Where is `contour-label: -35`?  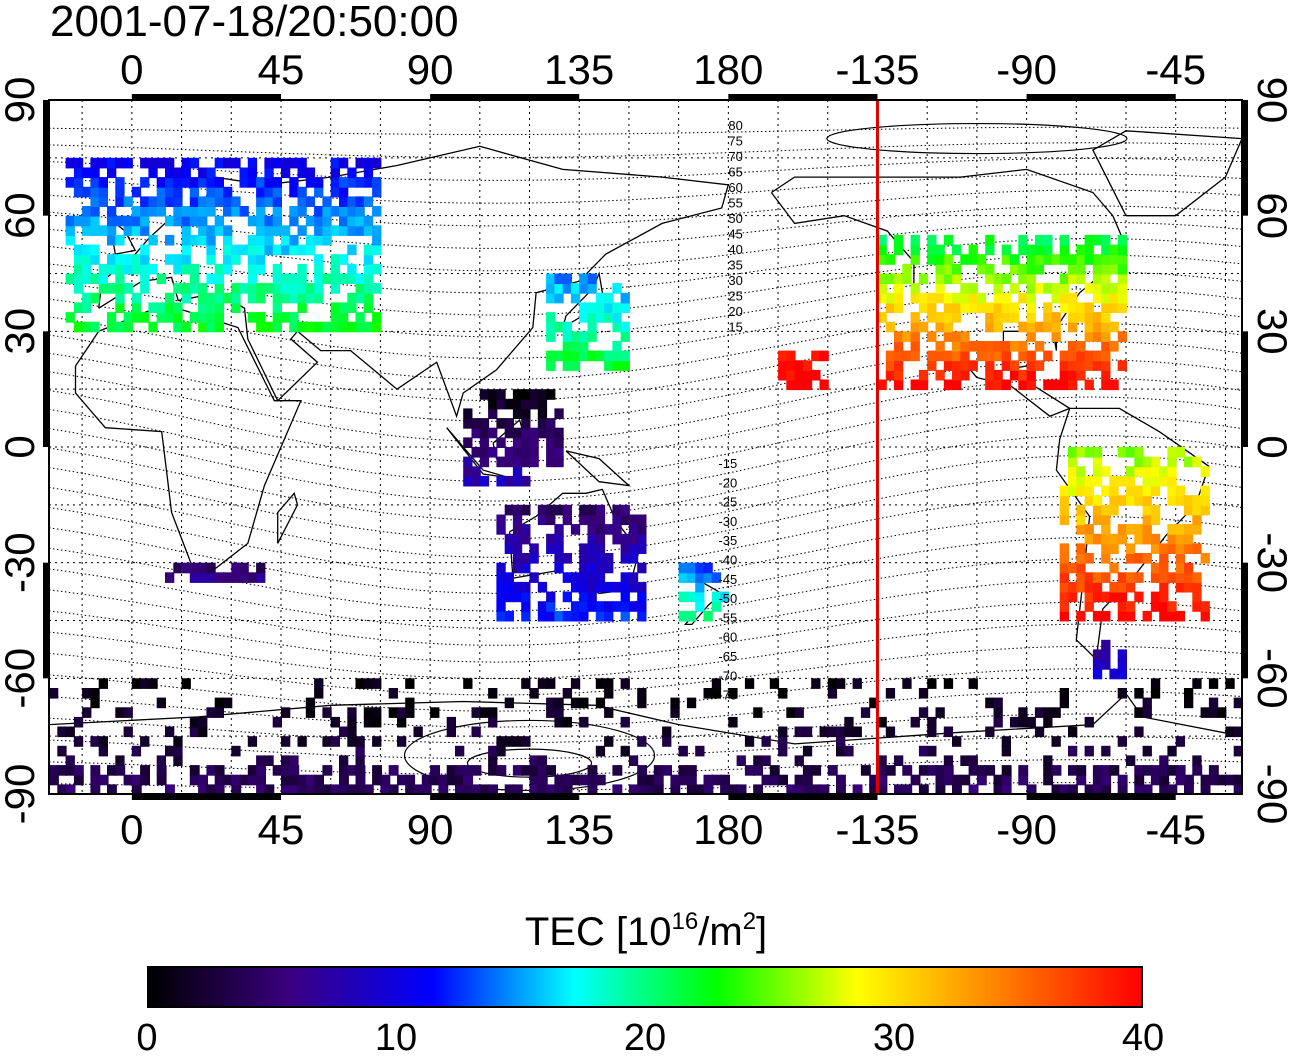 contour-label: -35 is located at coordinates (727, 540).